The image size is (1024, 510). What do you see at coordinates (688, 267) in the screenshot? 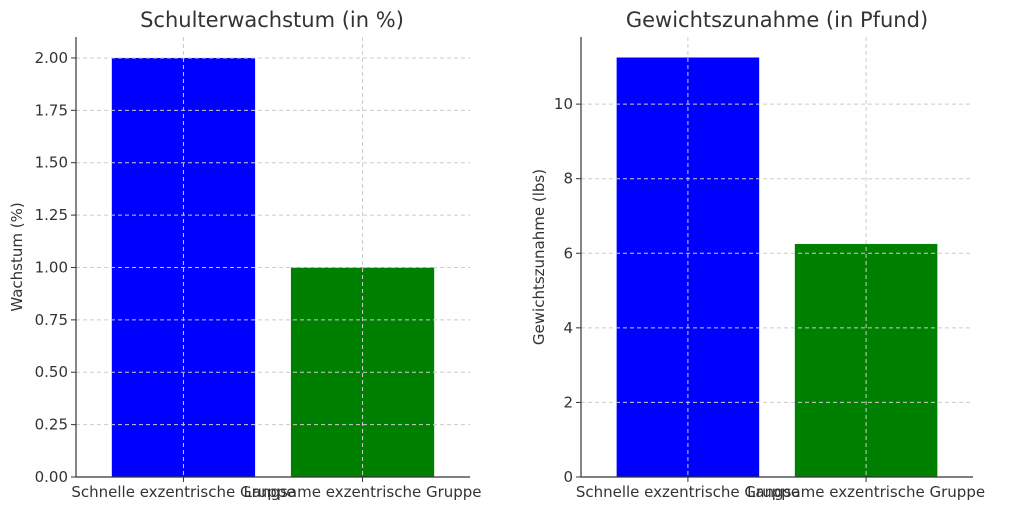
I see `bar-fast-eccentric` at bounding box center [688, 267].